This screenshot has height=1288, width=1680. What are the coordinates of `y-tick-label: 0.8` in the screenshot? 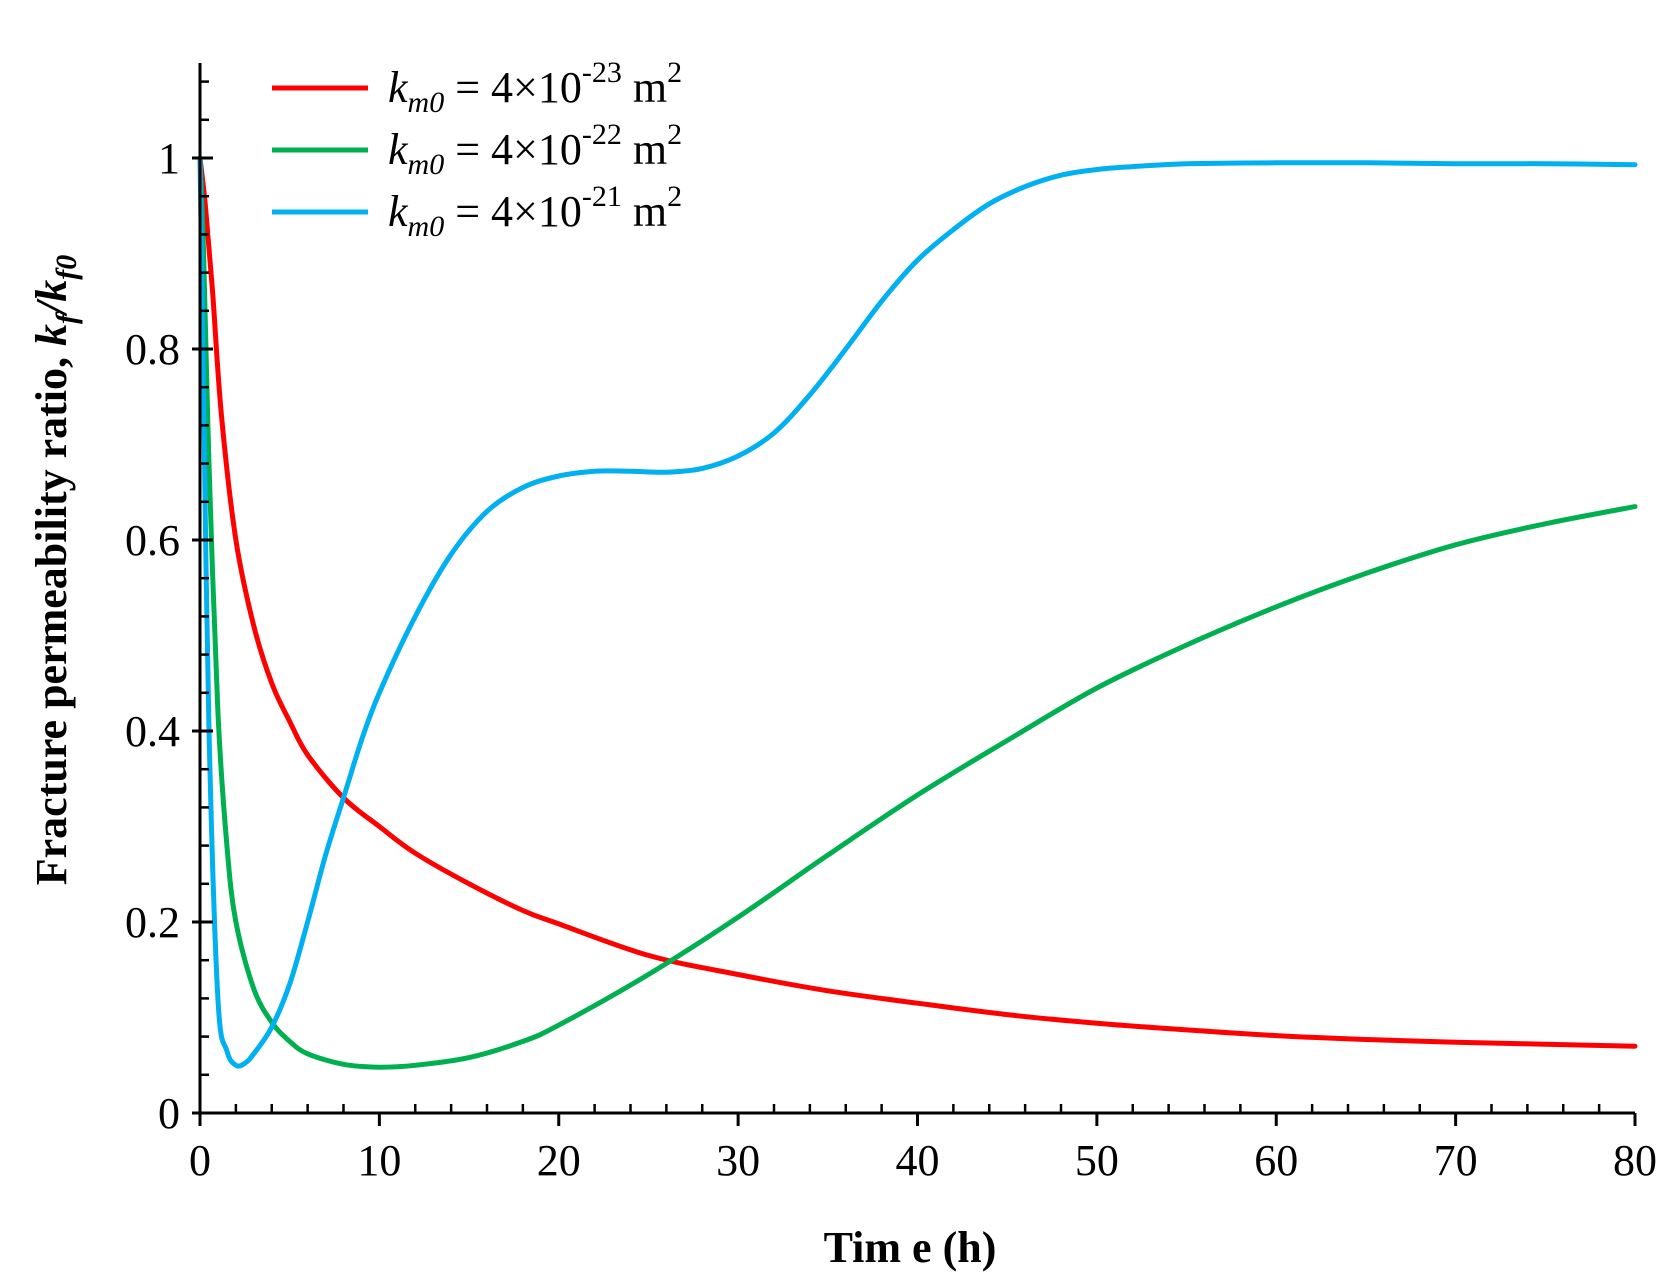 It's located at (152, 349).